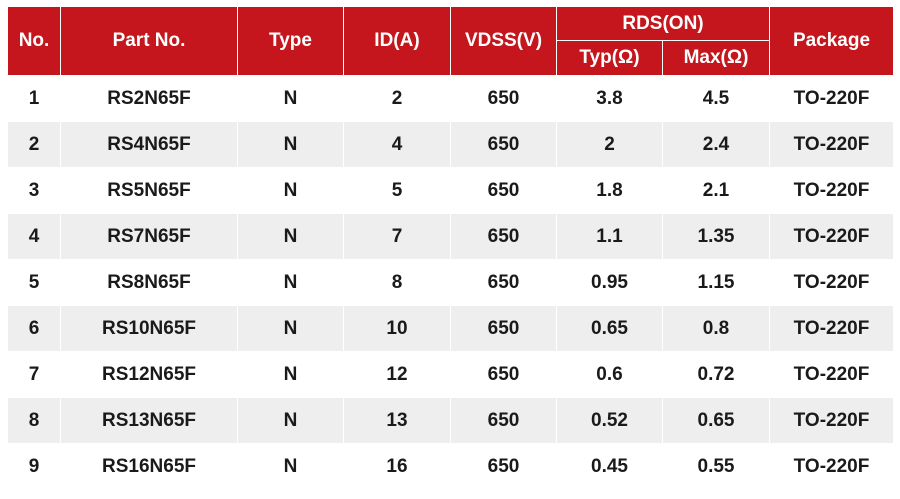  I want to click on table-row: 9 RS16N65F N 16 650 0.45 0.55 TO-220F, so click(450, 466).